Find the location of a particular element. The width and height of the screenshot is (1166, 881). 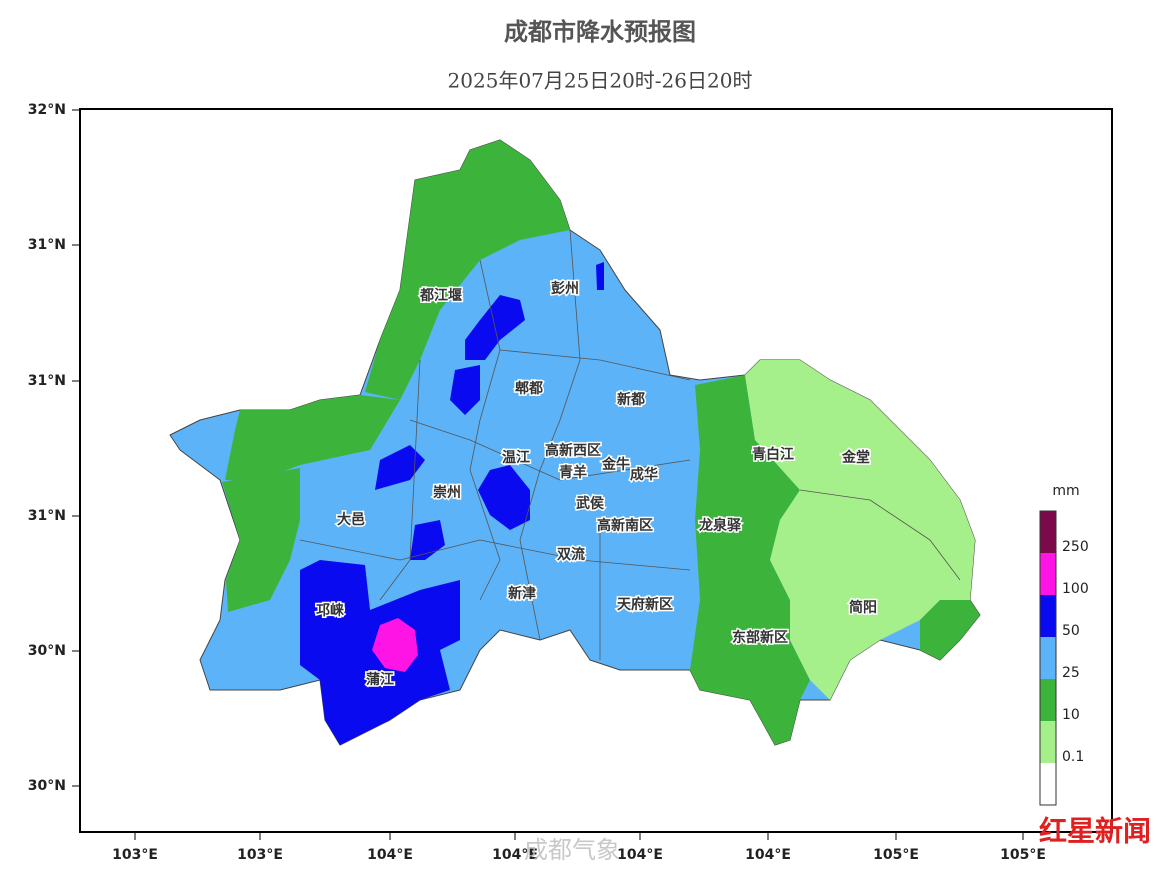

district-label: 崇州 is located at coordinates (447, 492).